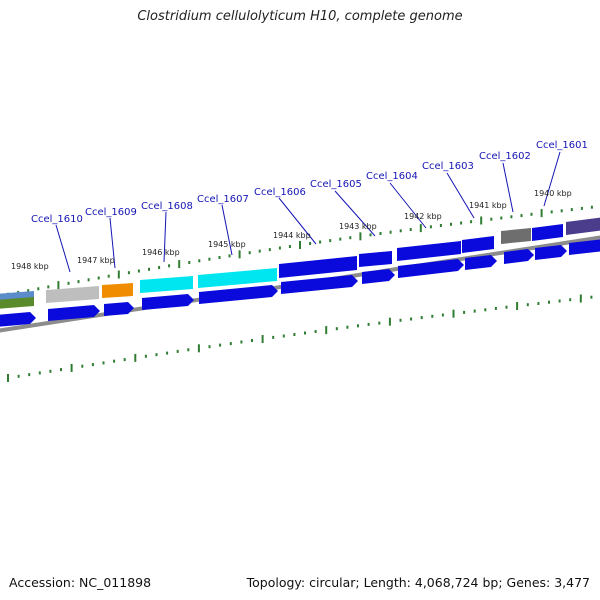 The image size is (600, 600). I want to click on gene-label-ccel-1605: Ccel_1605, so click(336, 184).